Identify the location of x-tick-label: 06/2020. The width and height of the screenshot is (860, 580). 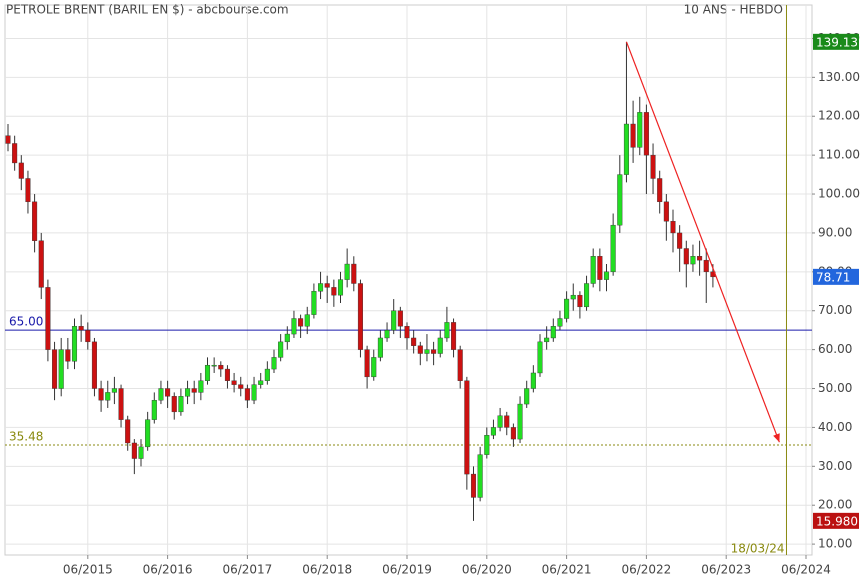
(487, 570).